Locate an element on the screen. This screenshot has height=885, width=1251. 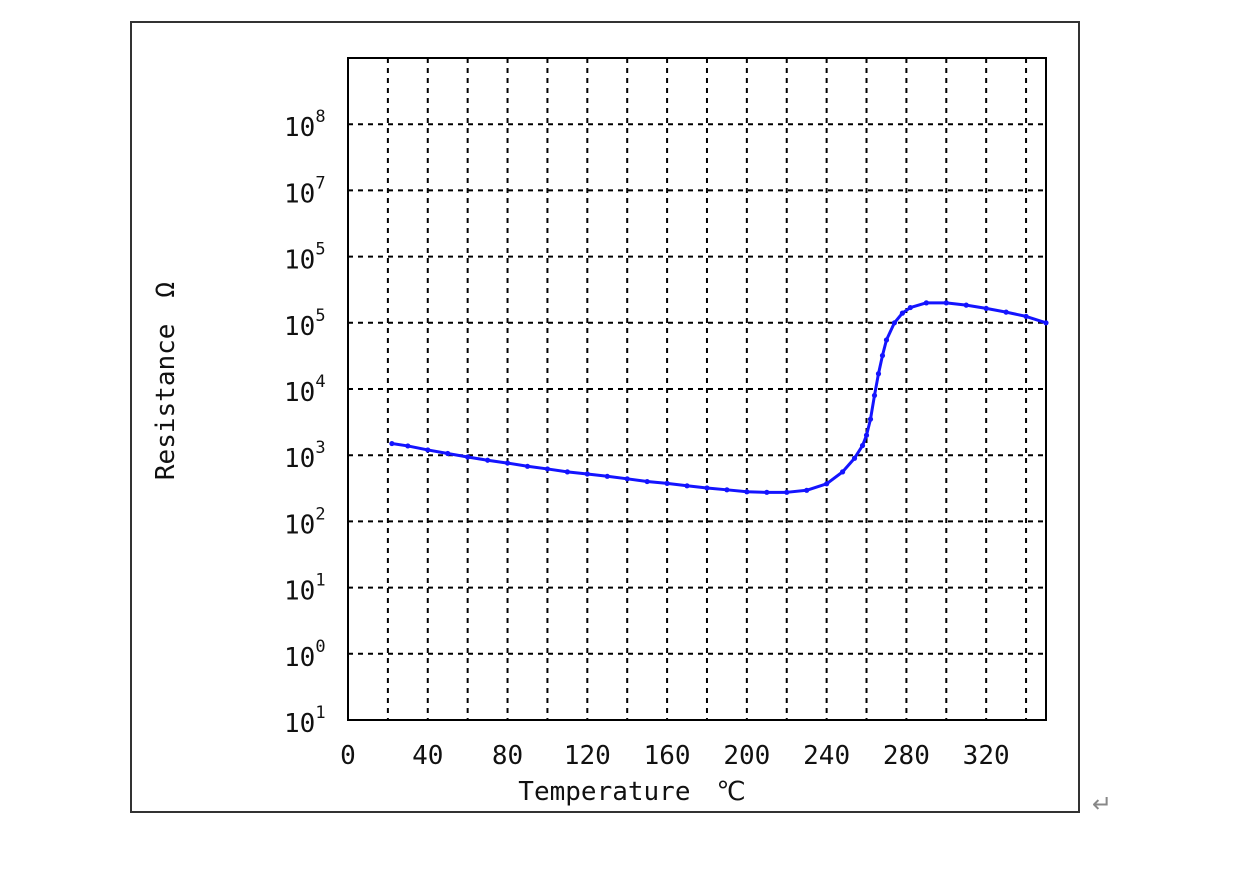
y-tick-label: 10⁸ is located at coordinates (305, 125).